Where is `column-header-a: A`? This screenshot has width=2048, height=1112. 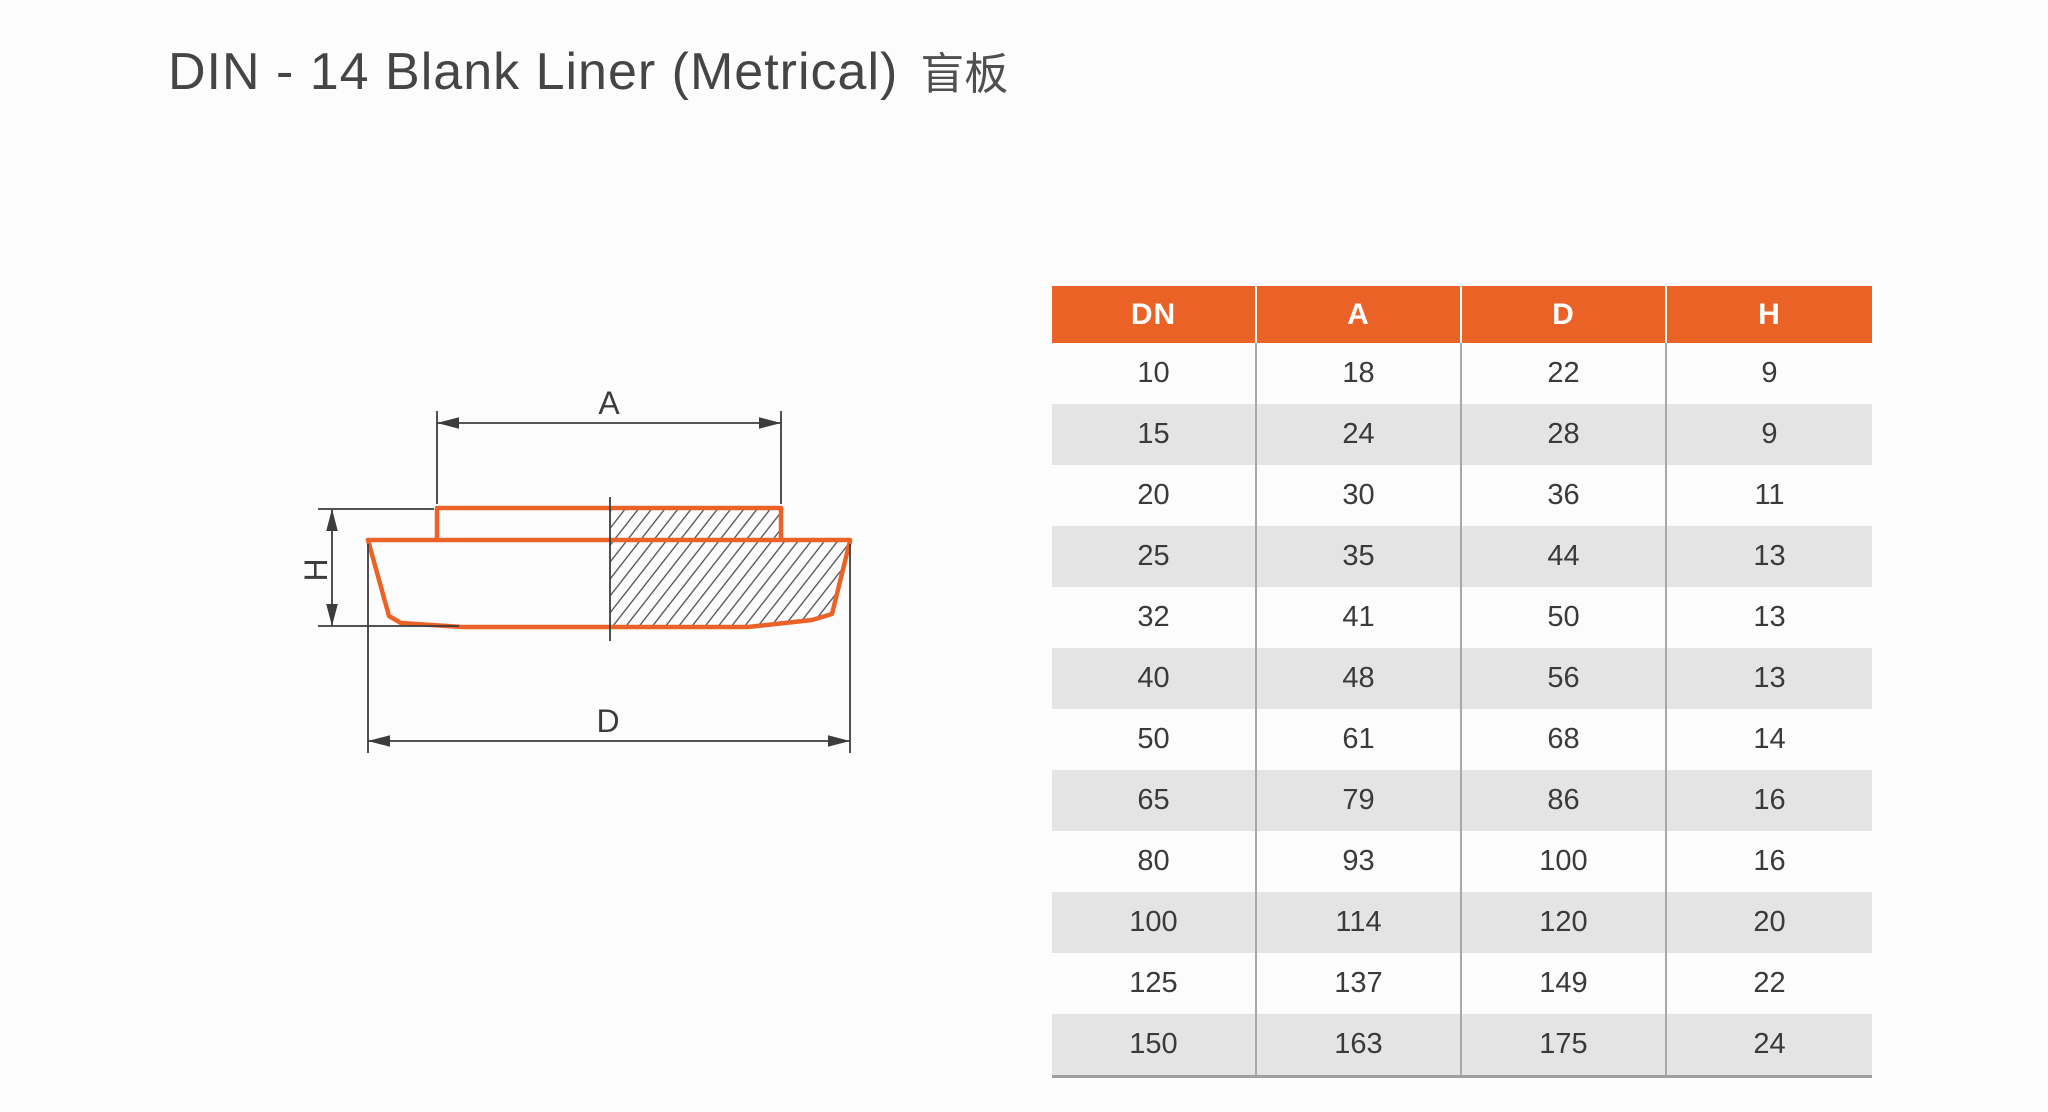 column-header-a: A is located at coordinates (1359, 314).